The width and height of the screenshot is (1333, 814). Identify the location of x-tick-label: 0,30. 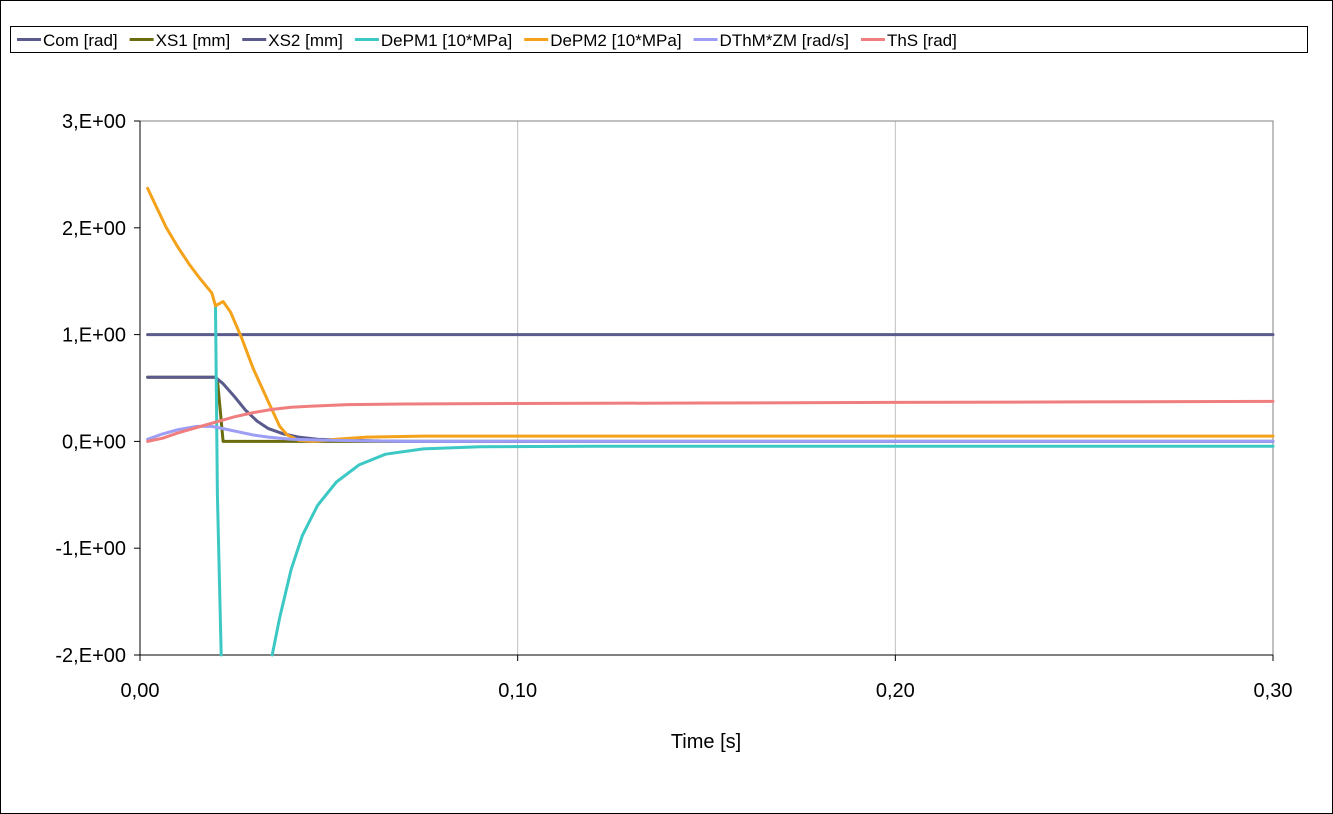
(1273, 691).